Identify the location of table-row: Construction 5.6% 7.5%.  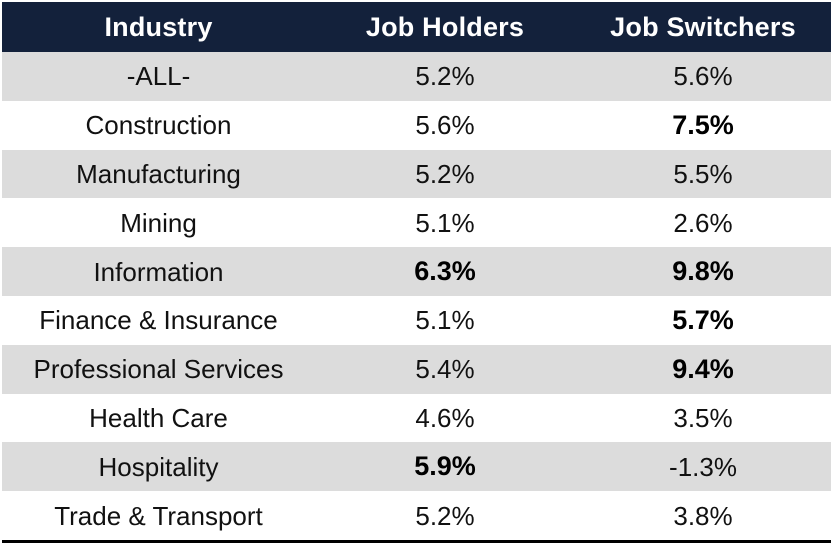
(416, 125).